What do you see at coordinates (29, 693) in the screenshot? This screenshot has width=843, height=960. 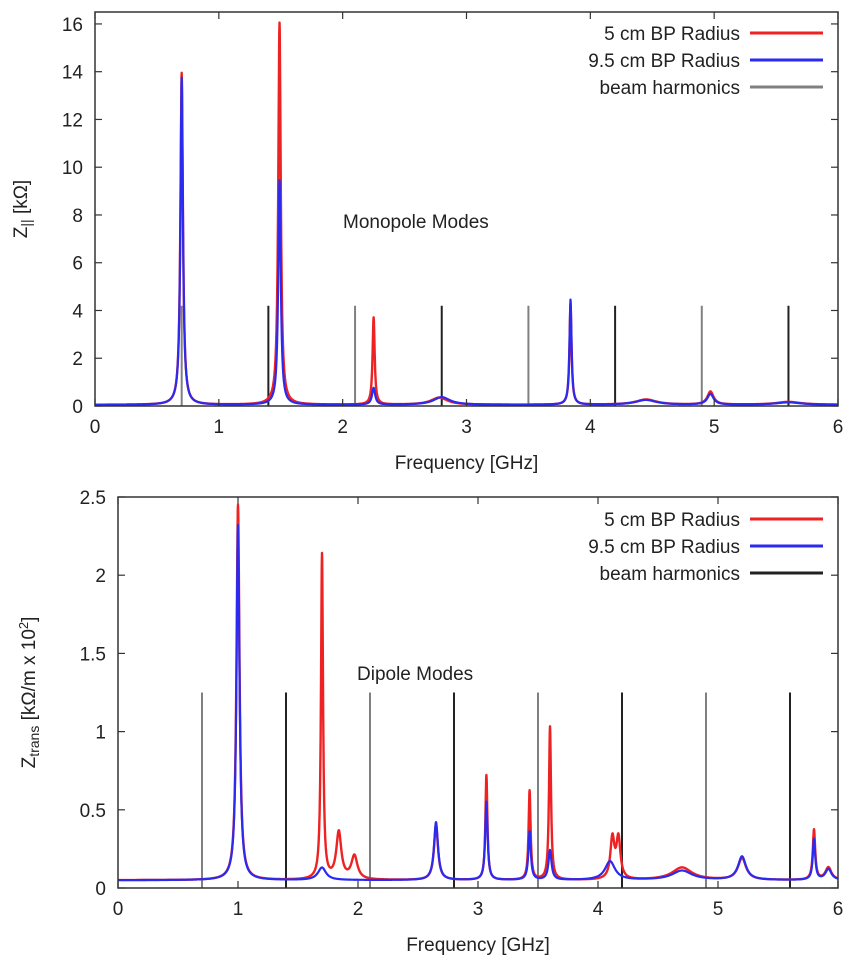 I see `y-axis-label: Ztrans [kΩ/m x 102]` at bounding box center [29, 693].